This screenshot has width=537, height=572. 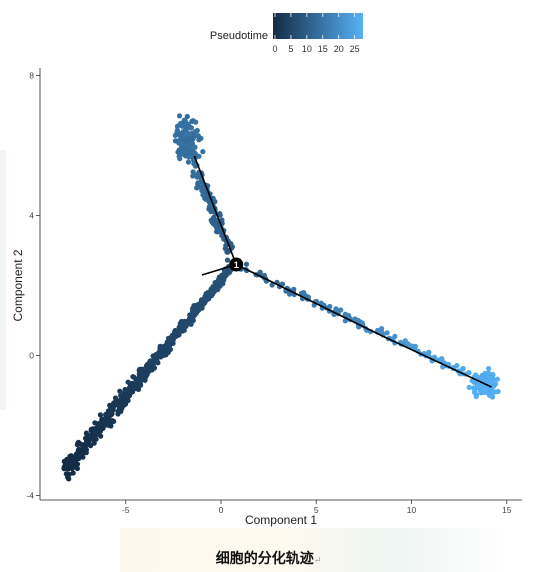 I want to click on colorbar-ticks: 0 5 10 15 20 25, so click(x=316, y=33).